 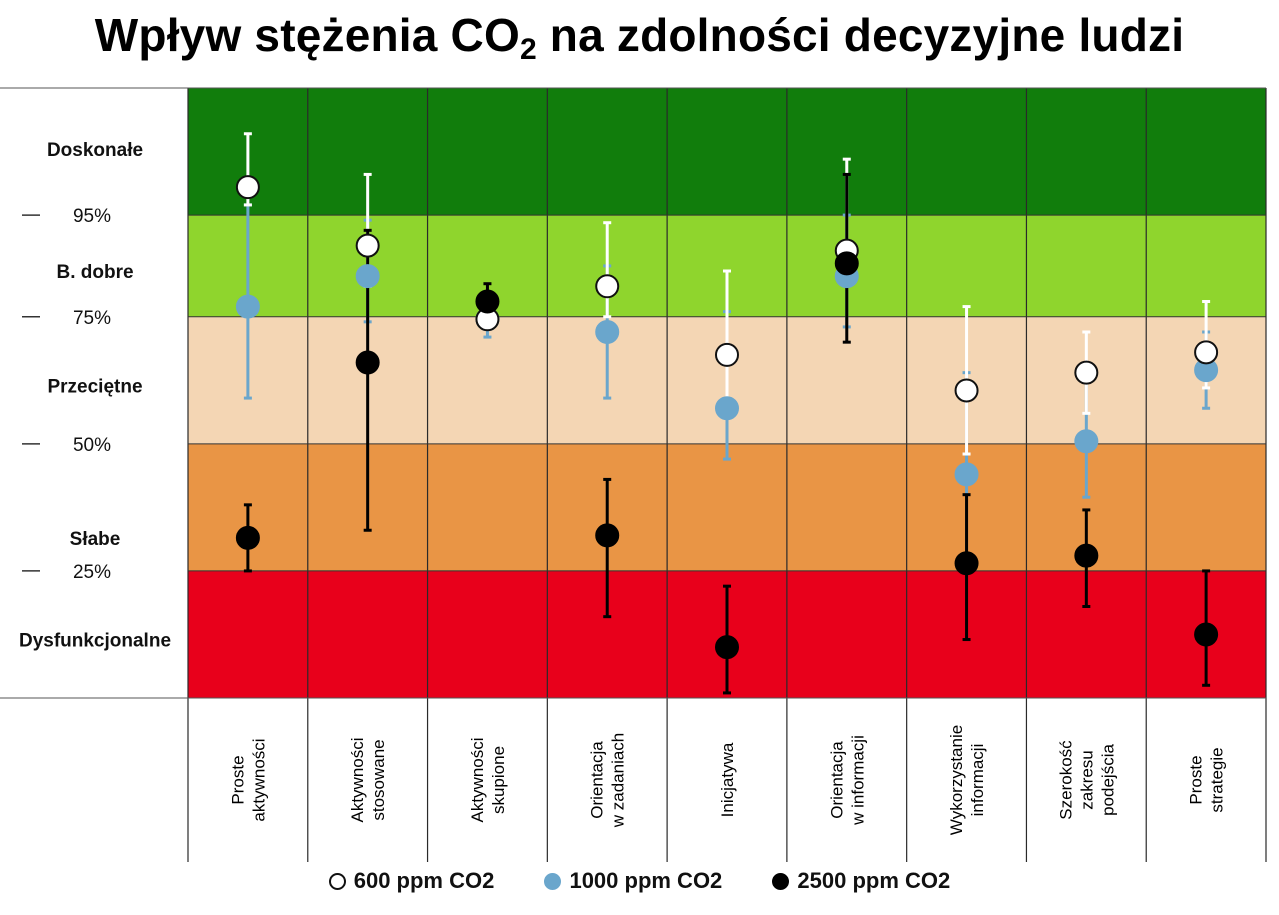 I want to click on band-label-4: Dysfunkcjonalne, so click(x=95, y=641).